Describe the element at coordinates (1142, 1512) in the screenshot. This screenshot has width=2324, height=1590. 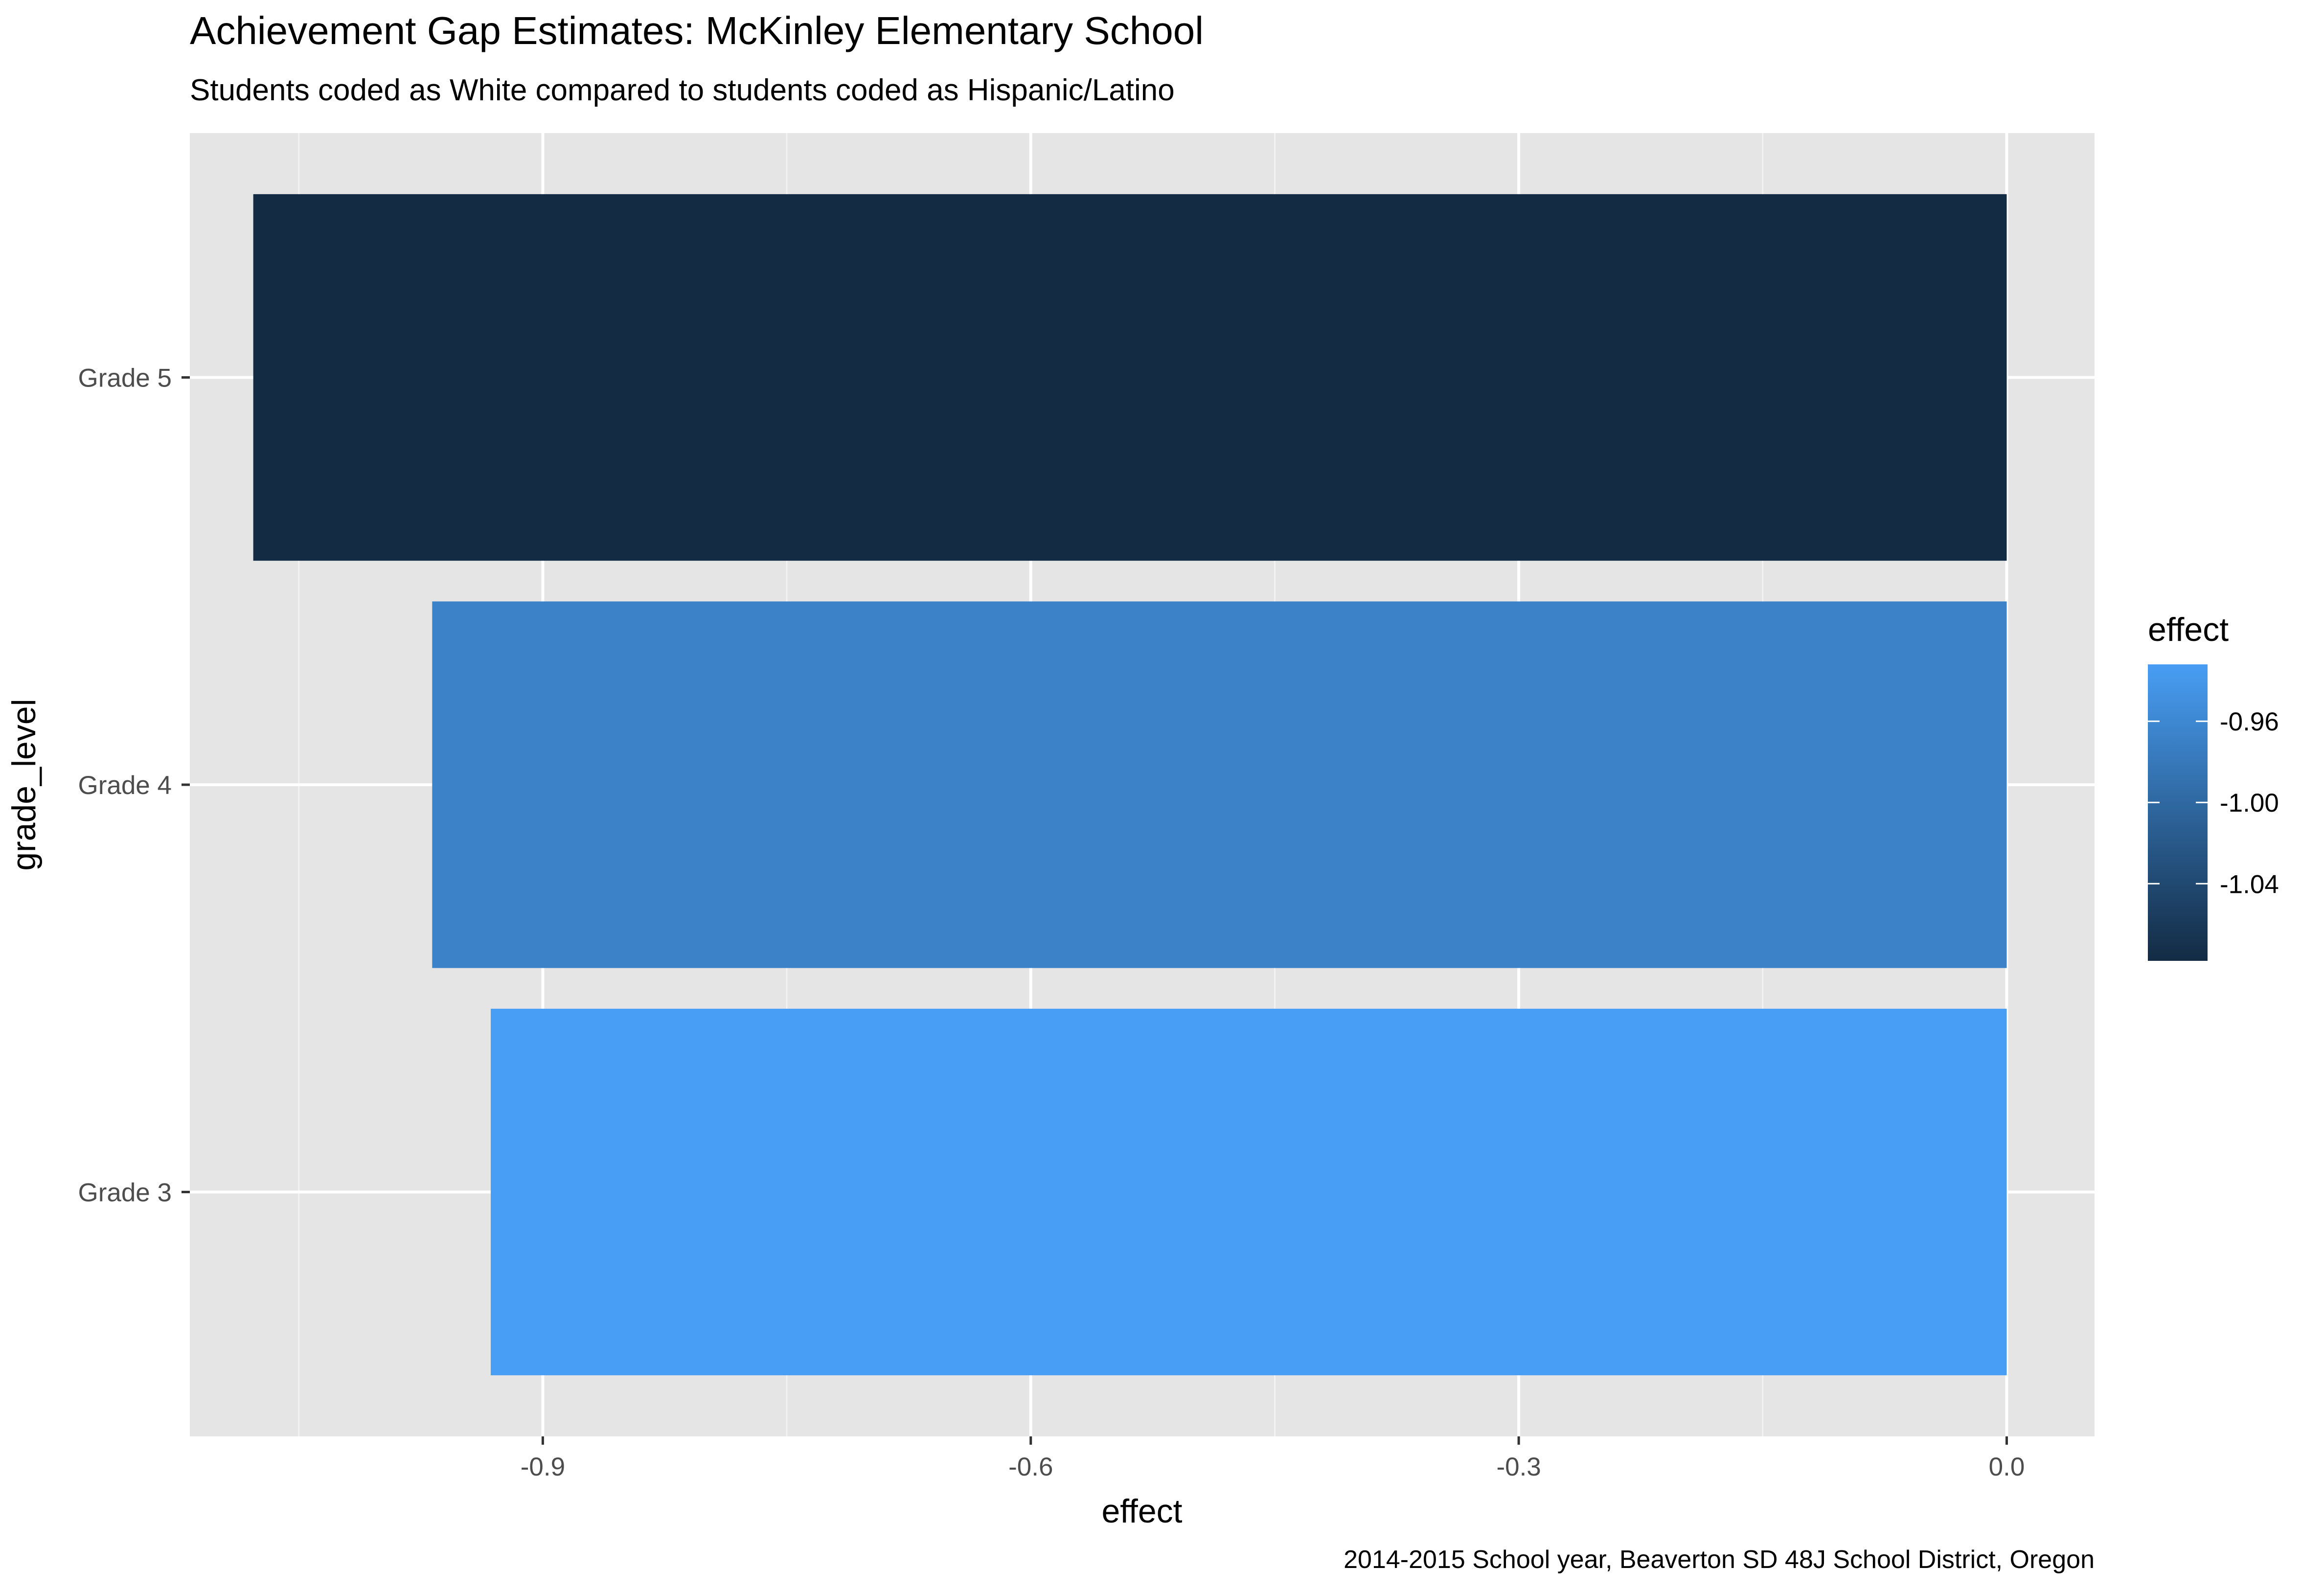
I see `x-axis-title: effect` at that location.